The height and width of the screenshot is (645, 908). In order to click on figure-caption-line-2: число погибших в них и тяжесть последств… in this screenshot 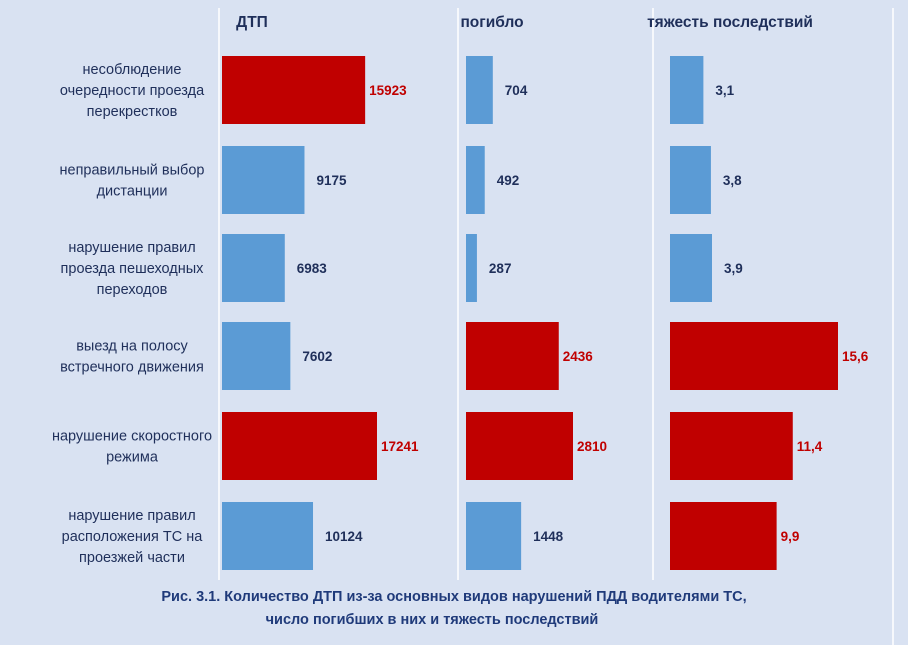, I will do `click(432, 620)`.